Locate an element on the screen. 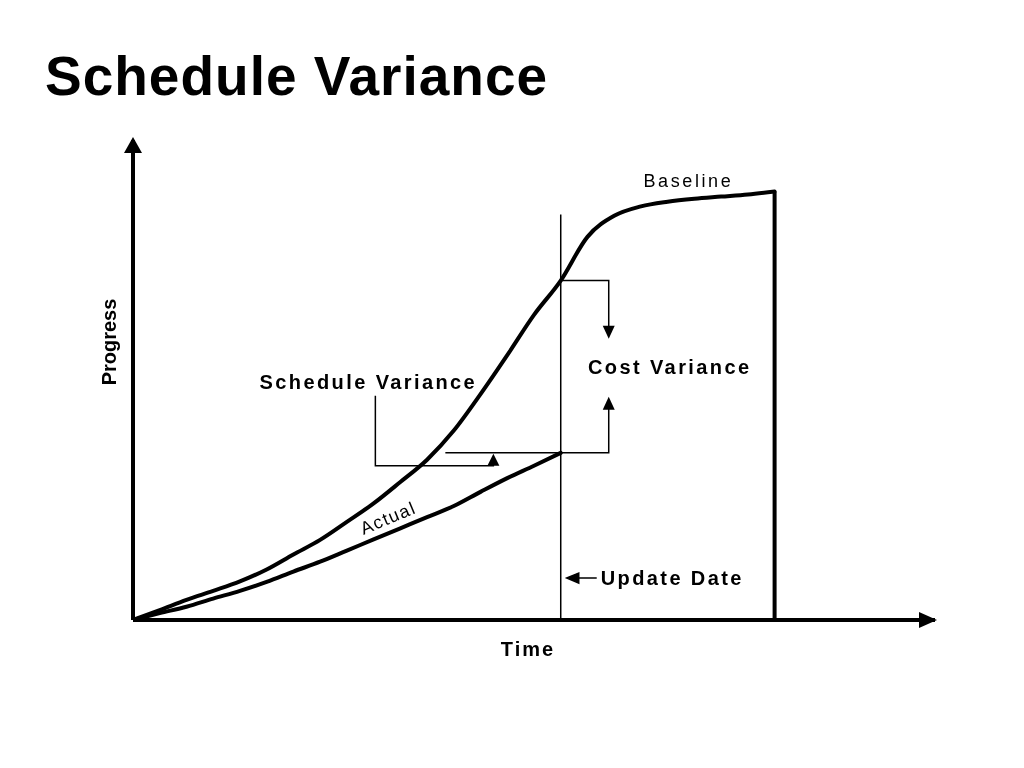 Image resolution: width=1024 pixels, height=768 pixels. chart-title: Schedule Variance is located at coordinates (297, 76).